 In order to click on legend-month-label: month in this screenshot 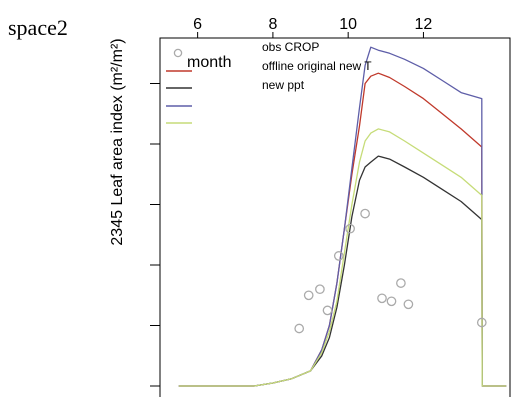, I will do `click(209, 62)`.